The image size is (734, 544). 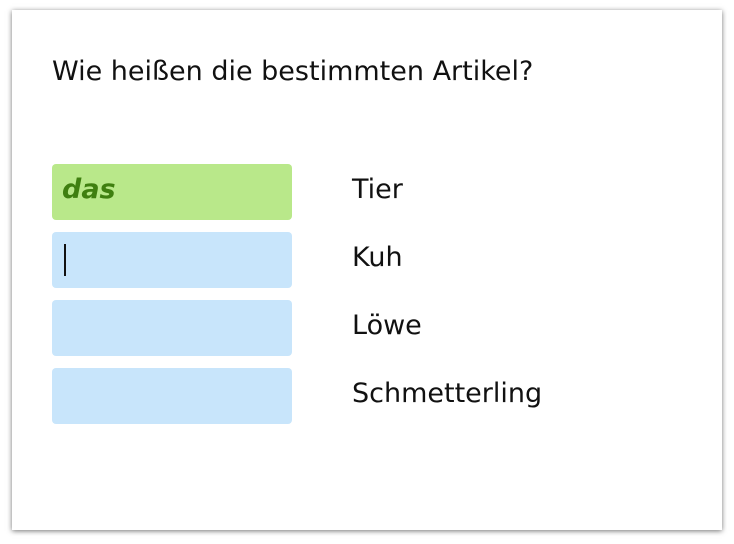 I want to click on answer-input: das, so click(x=172, y=192).